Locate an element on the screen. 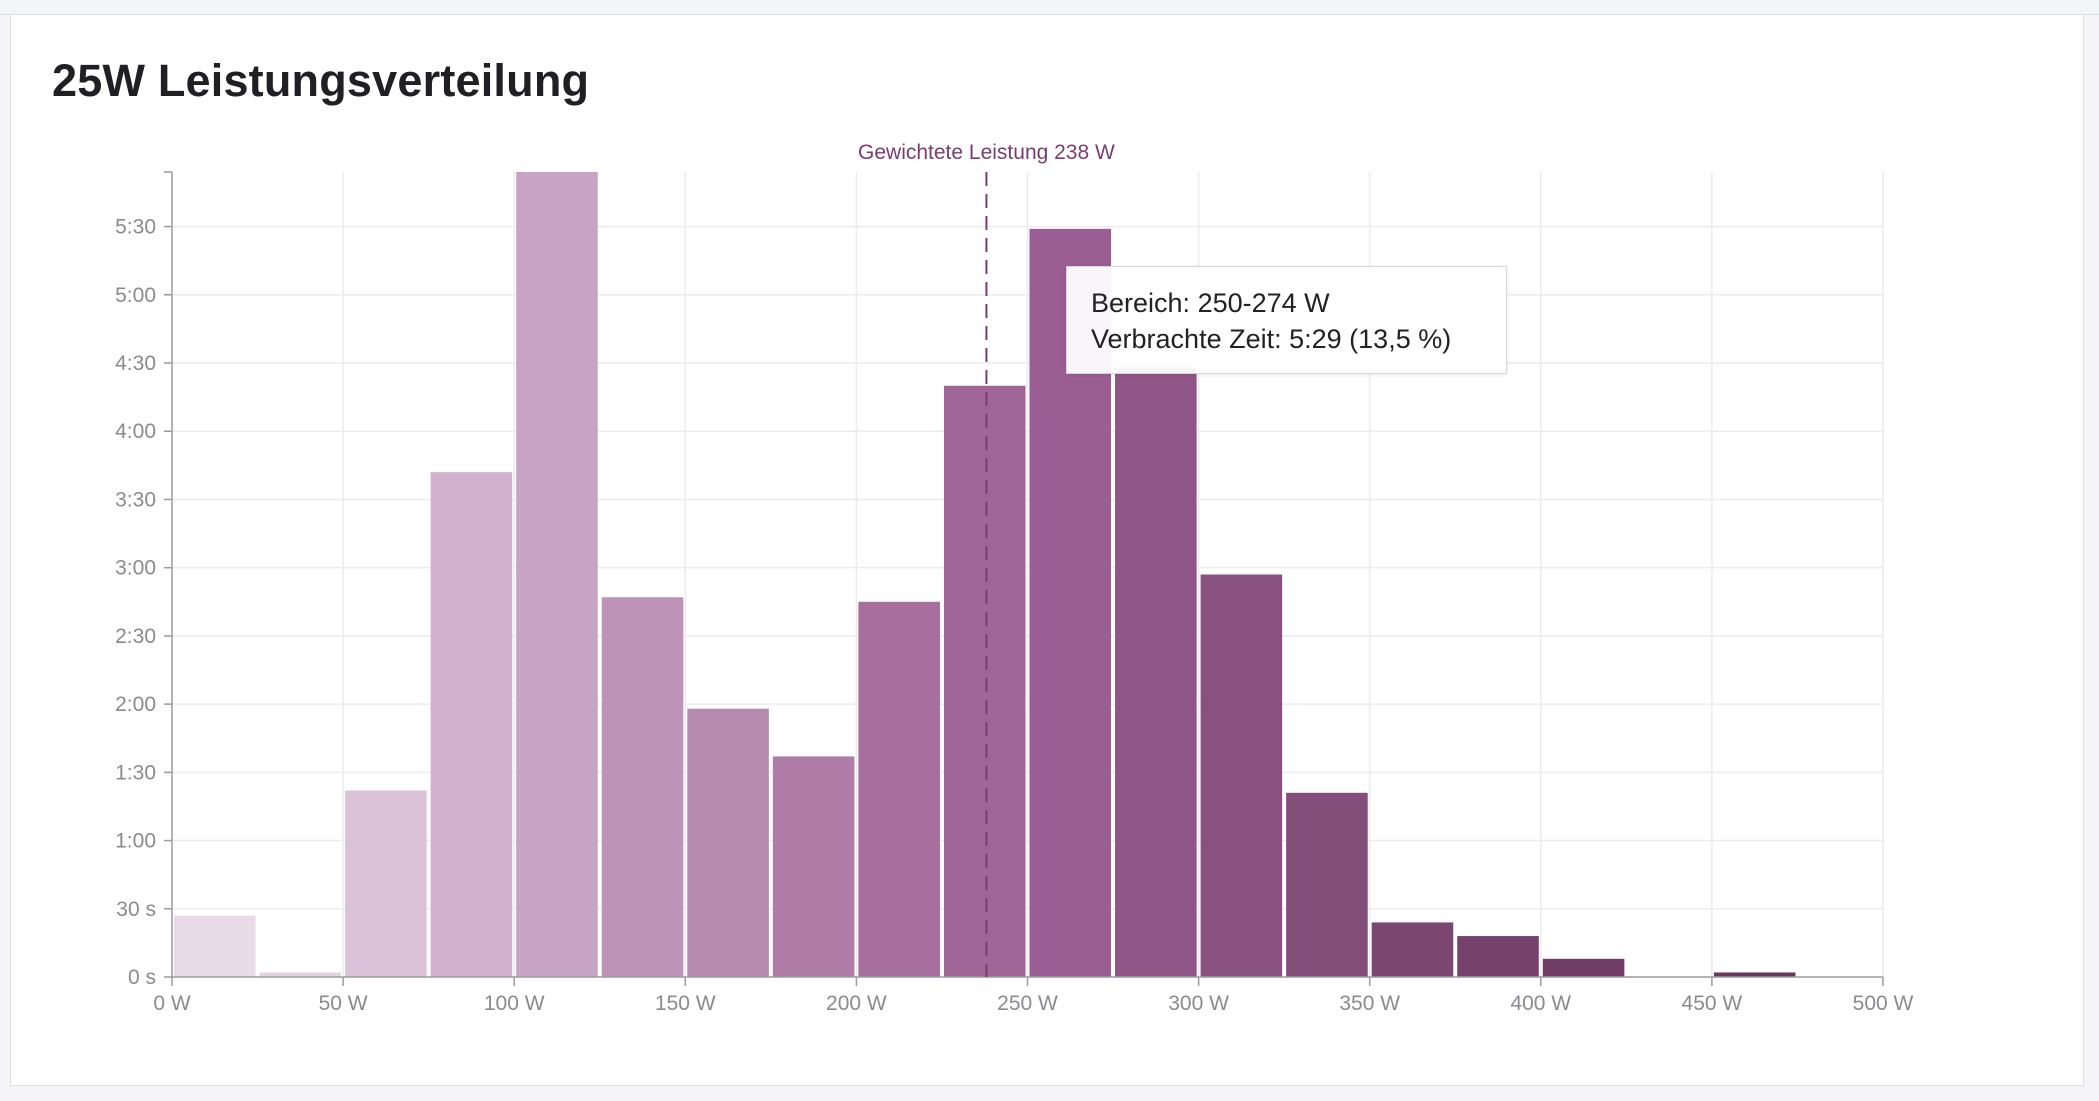 The image size is (2099, 1101). x-tick-label: 250 W is located at coordinates (1027, 1003).